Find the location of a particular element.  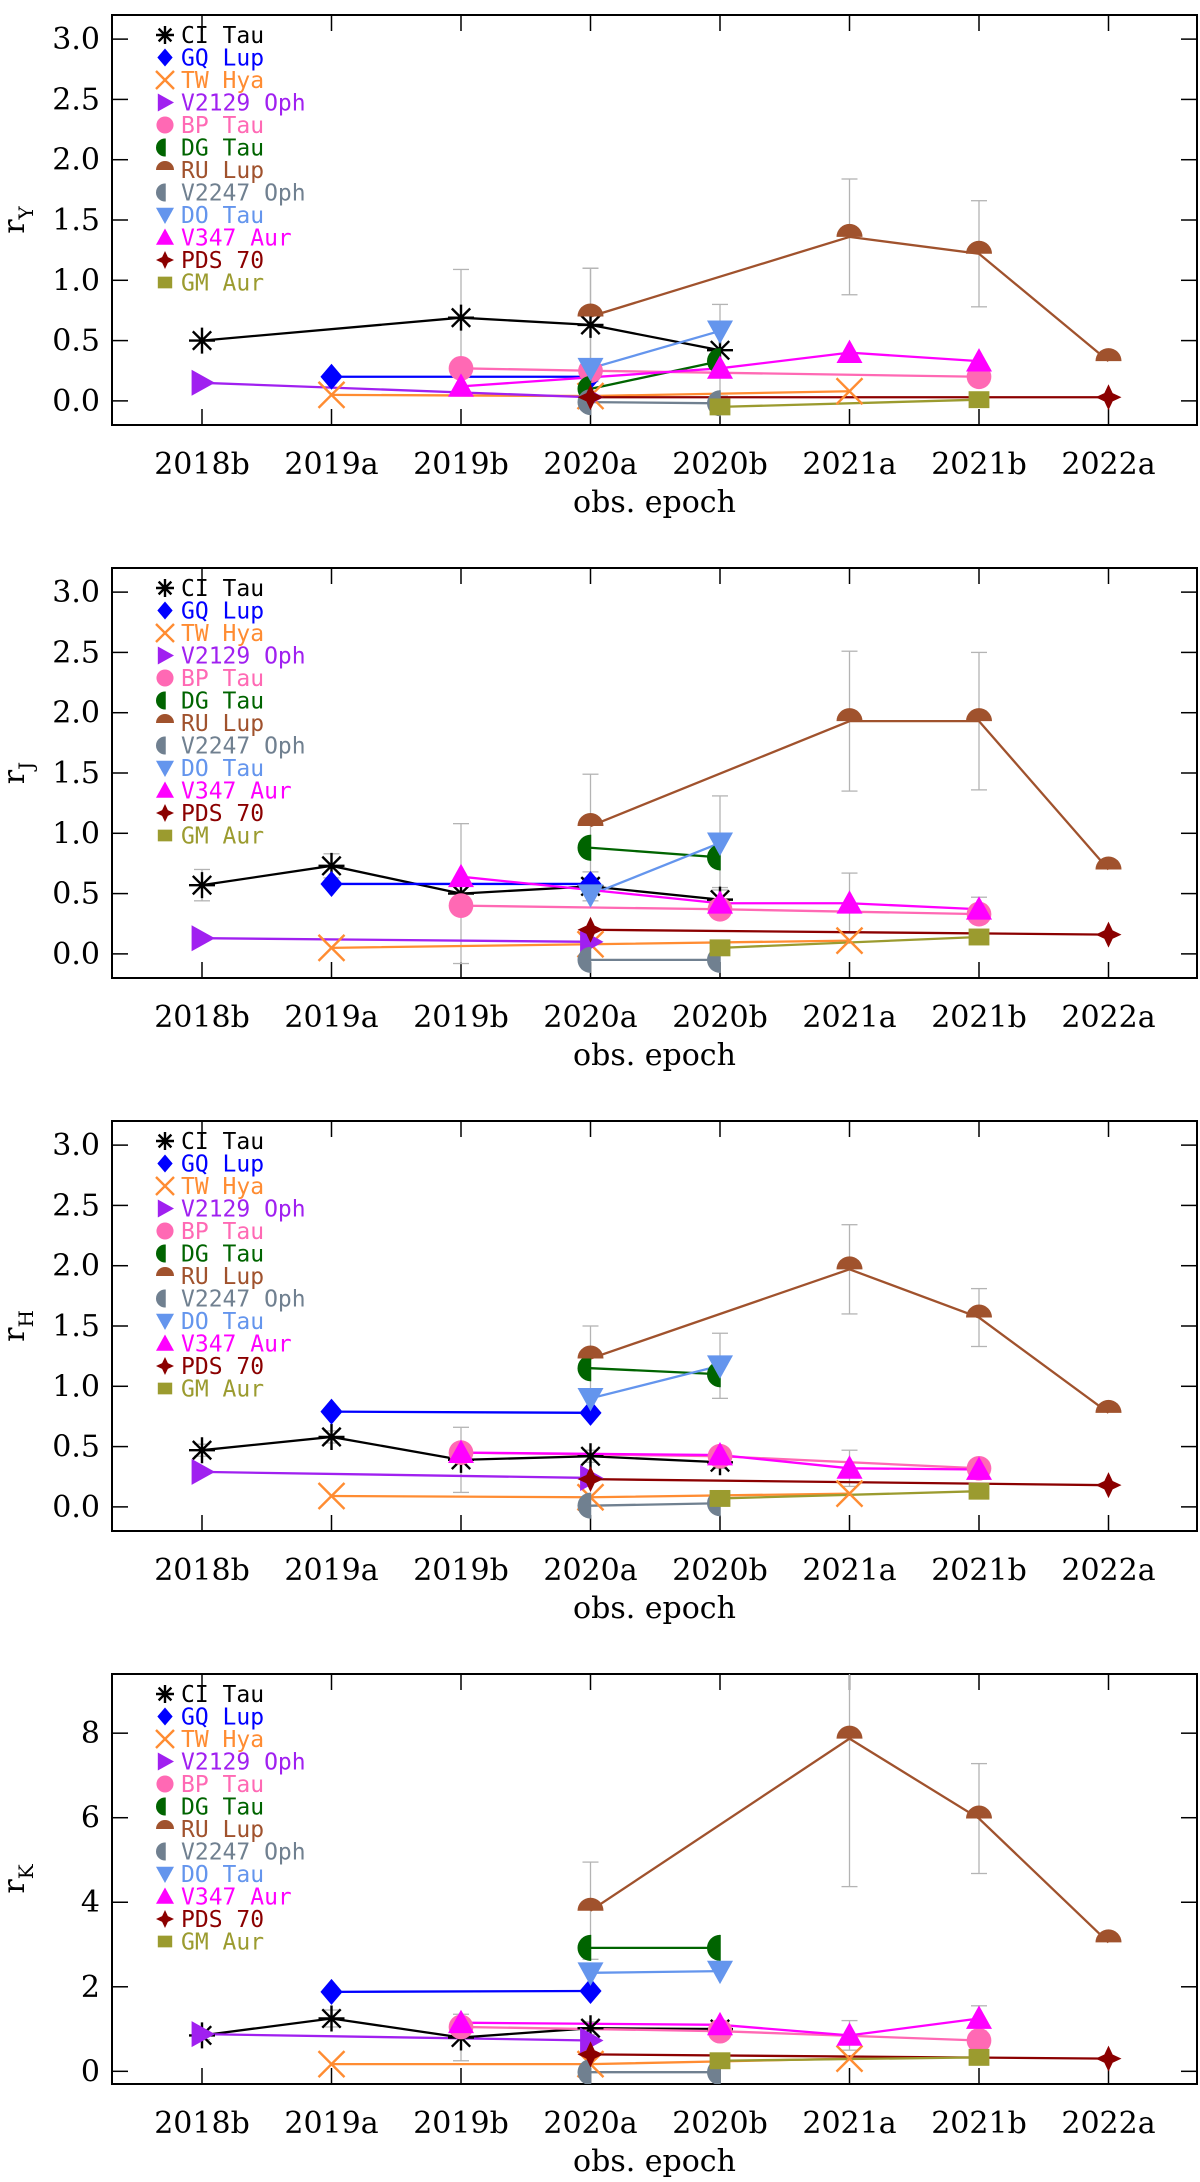

legend-item-ru-lup: RU Lup is located at coordinates (210, 171).